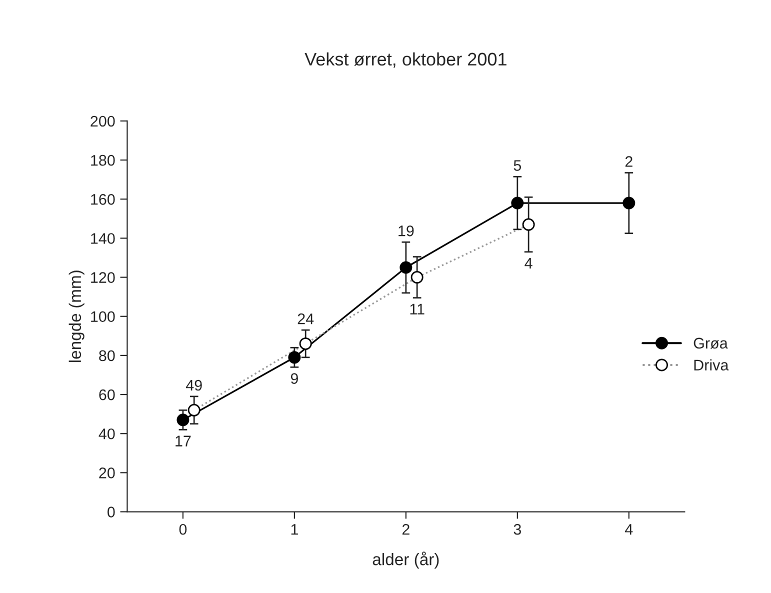 The width and height of the screenshot is (771, 593). What do you see at coordinates (518, 165) in the screenshot?
I see `annotation: 5` at bounding box center [518, 165].